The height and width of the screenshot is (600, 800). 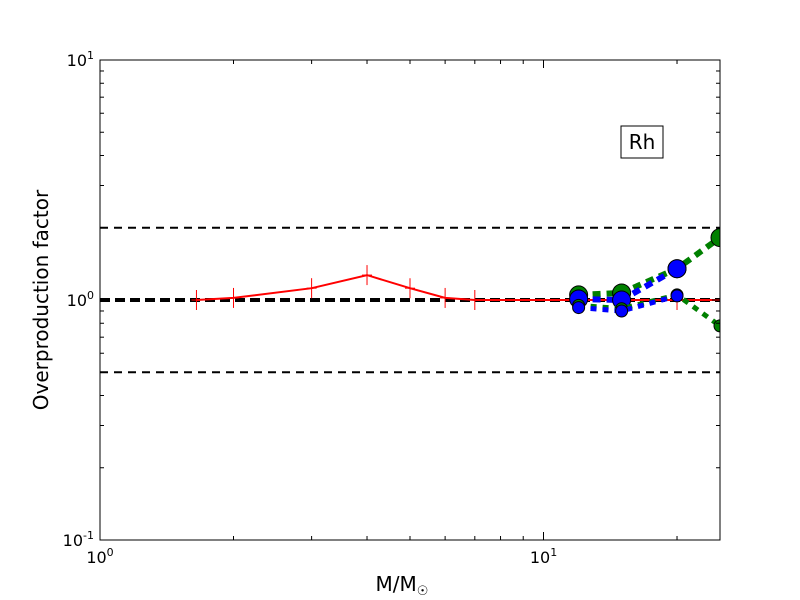 What do you see at coordinates (78, 539) in the screenshot?
I see `y-tick-label-0: 10⁻¹` at bounding box center [78, 539].